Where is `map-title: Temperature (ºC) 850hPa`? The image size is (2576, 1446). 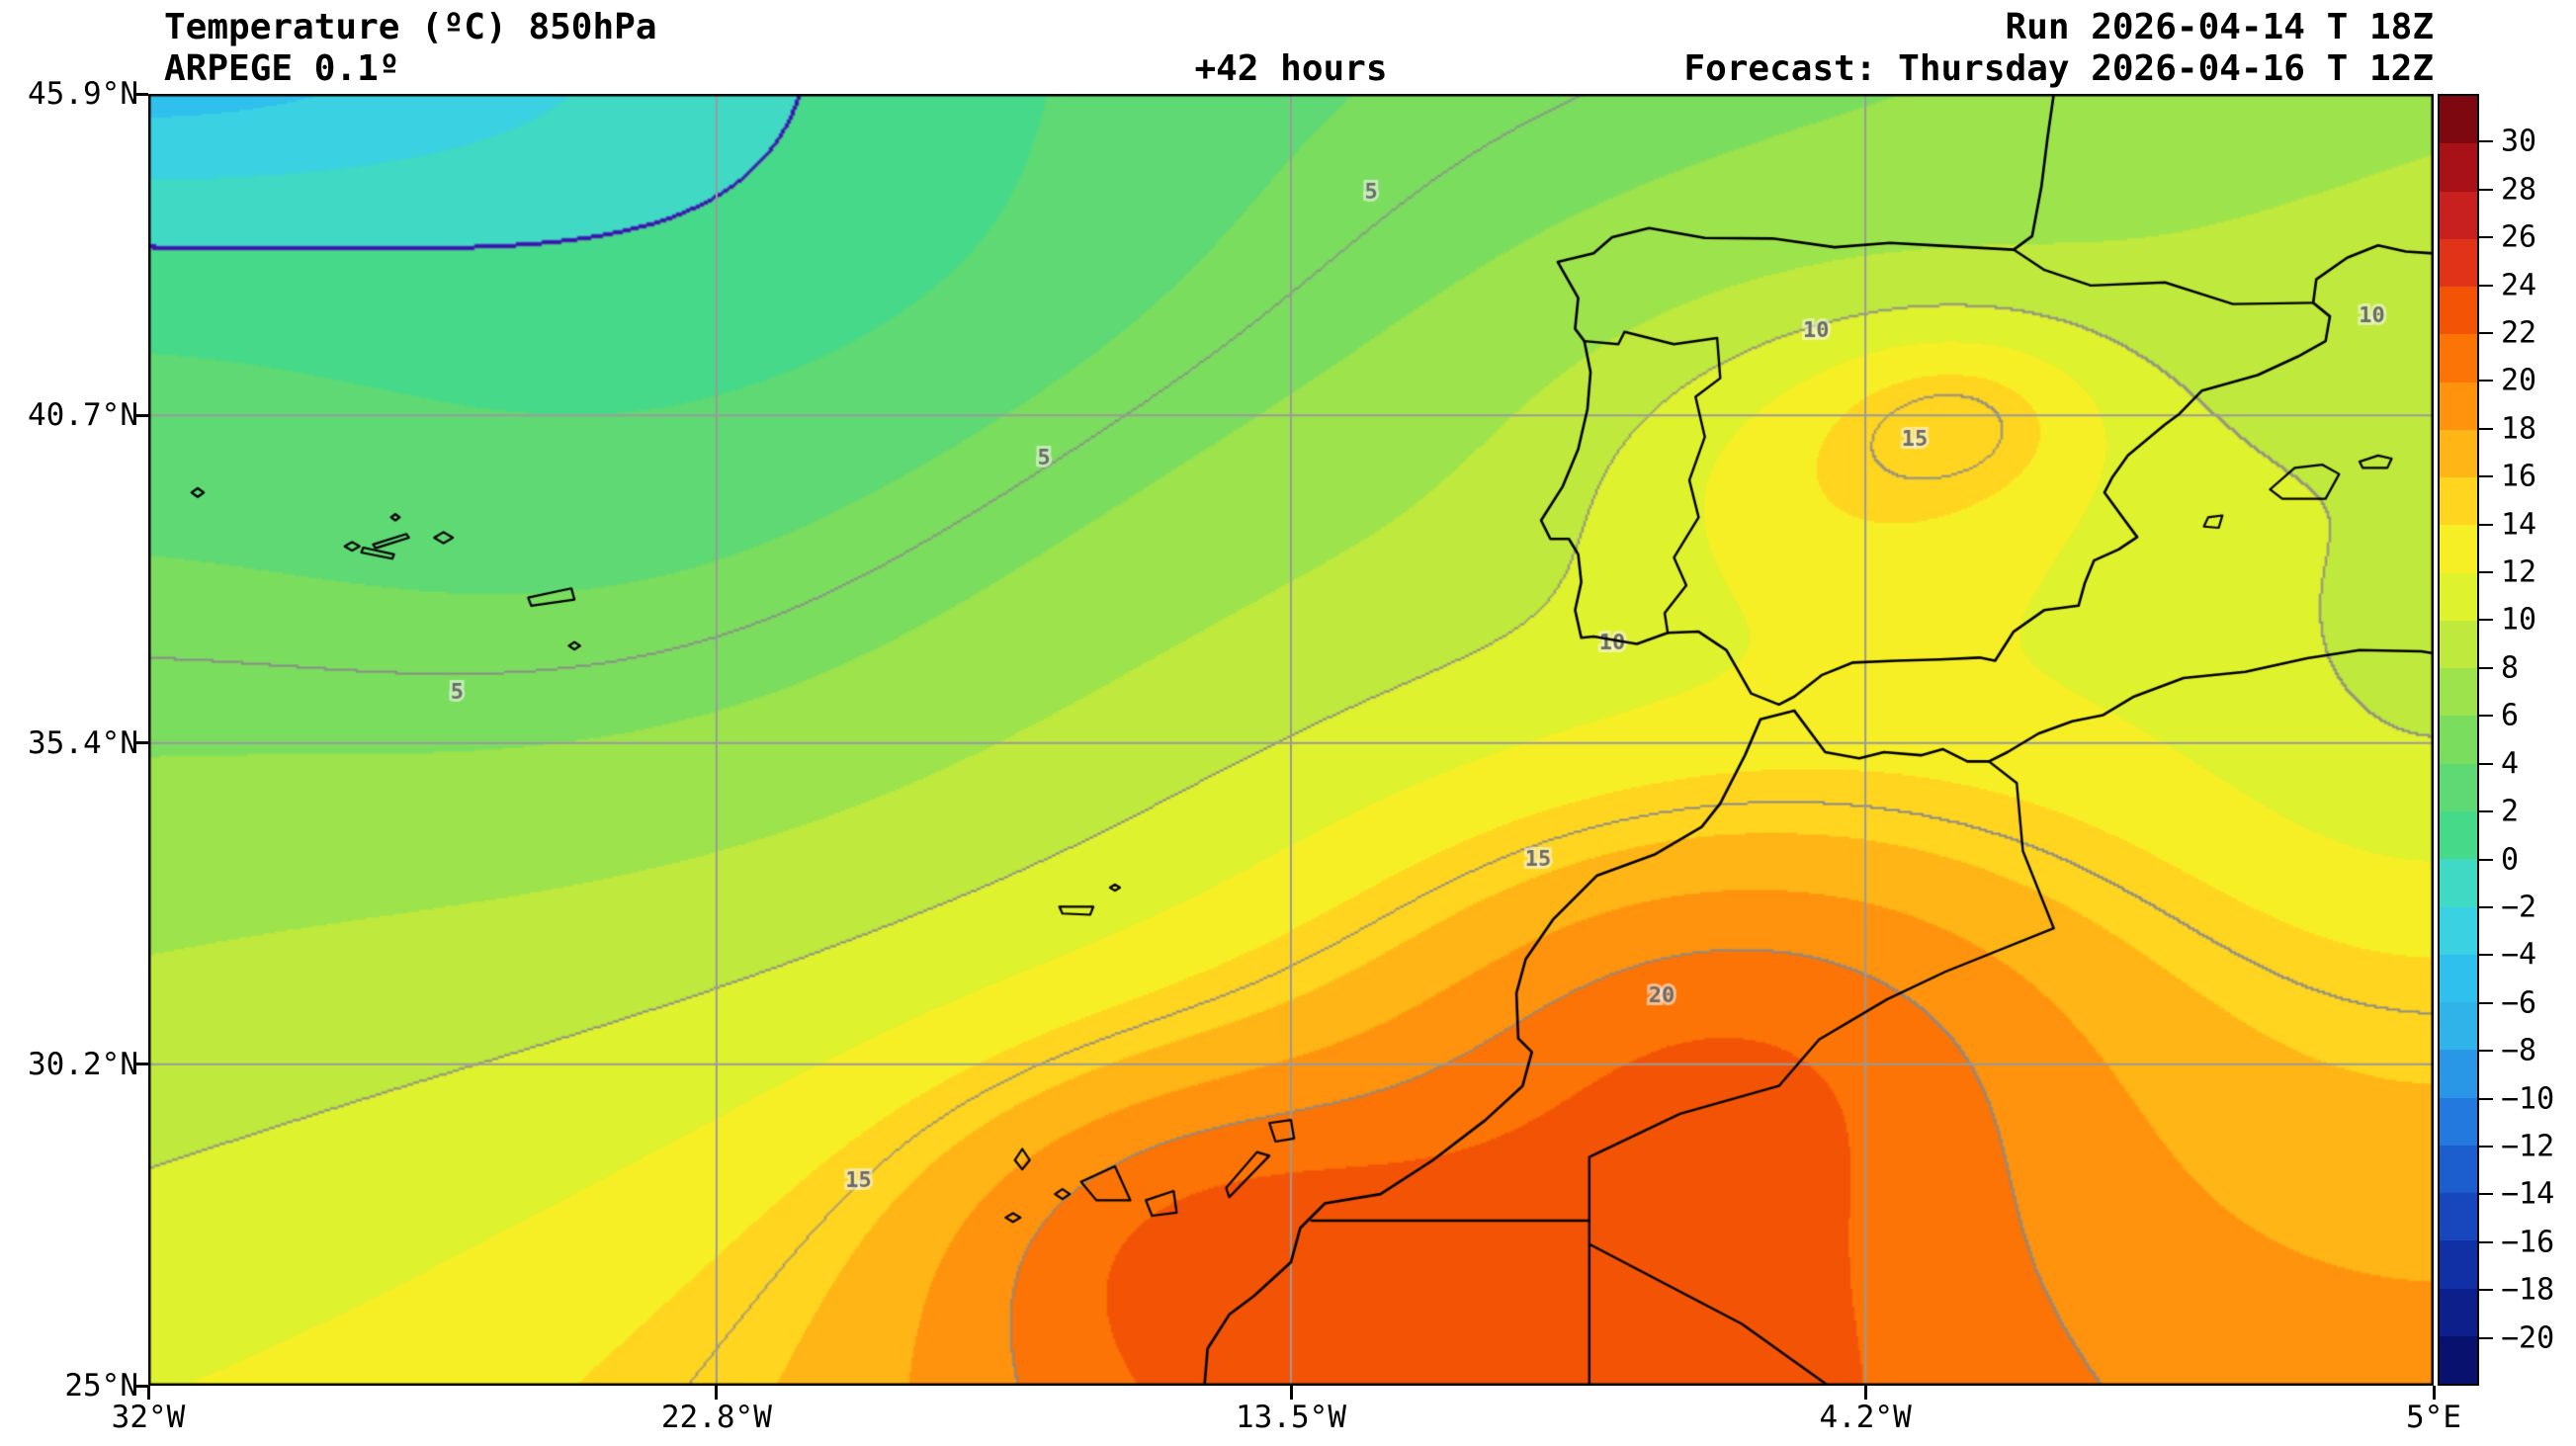
map-title: Temperature (ºC) 850hPa is located at coordinates (410, 27).